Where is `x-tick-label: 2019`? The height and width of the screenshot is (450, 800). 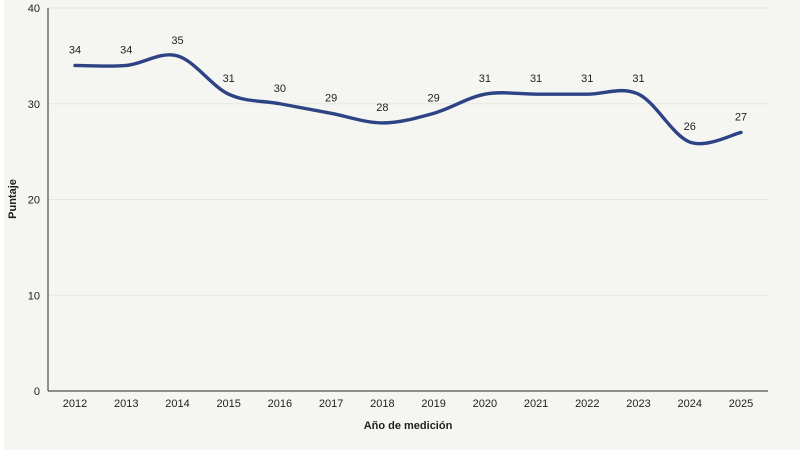
x-tick-label: 2019 is located at coordinates (433, 404).